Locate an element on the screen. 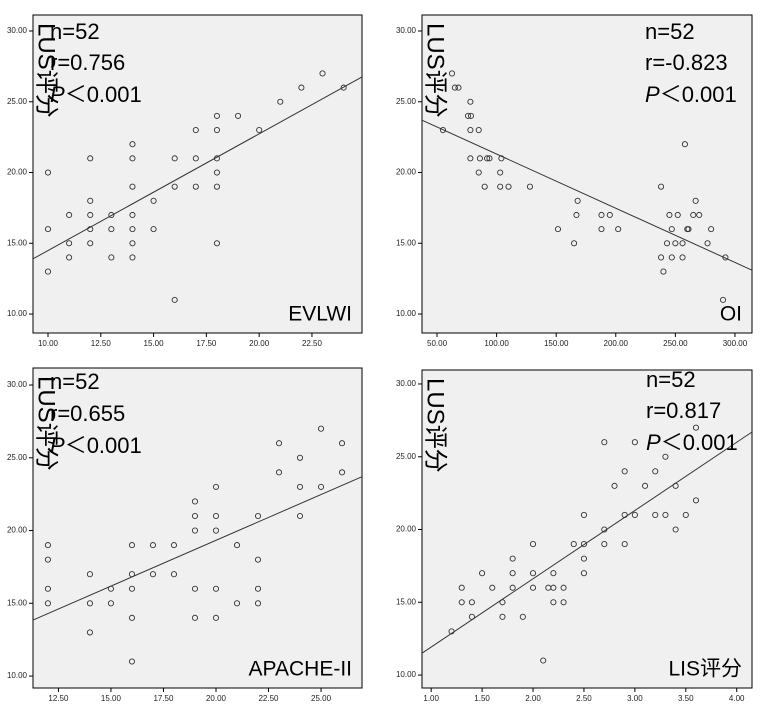 The height and width of the screenshot is (720, 771). x-tick-label: 17.50 is located at coordinates (163, 698).